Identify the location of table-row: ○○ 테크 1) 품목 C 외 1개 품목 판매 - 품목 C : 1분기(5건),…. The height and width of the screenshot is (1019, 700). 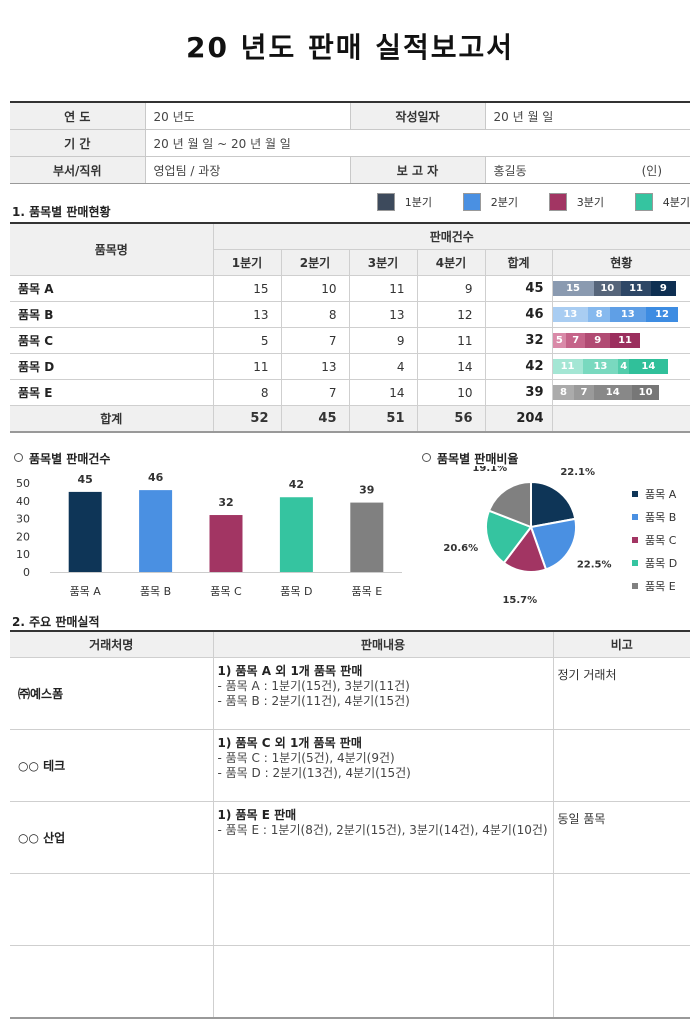
(350, 765).